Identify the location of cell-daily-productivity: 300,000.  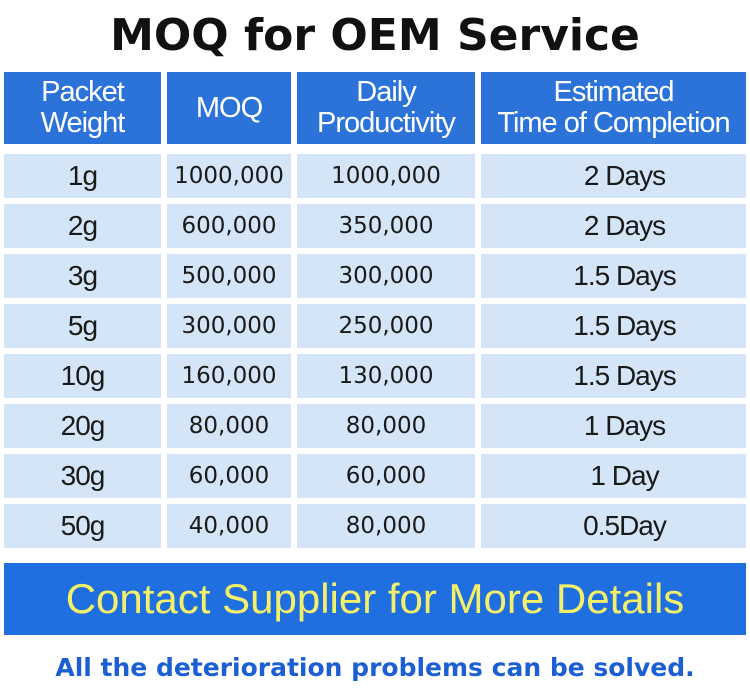
(386, 276).